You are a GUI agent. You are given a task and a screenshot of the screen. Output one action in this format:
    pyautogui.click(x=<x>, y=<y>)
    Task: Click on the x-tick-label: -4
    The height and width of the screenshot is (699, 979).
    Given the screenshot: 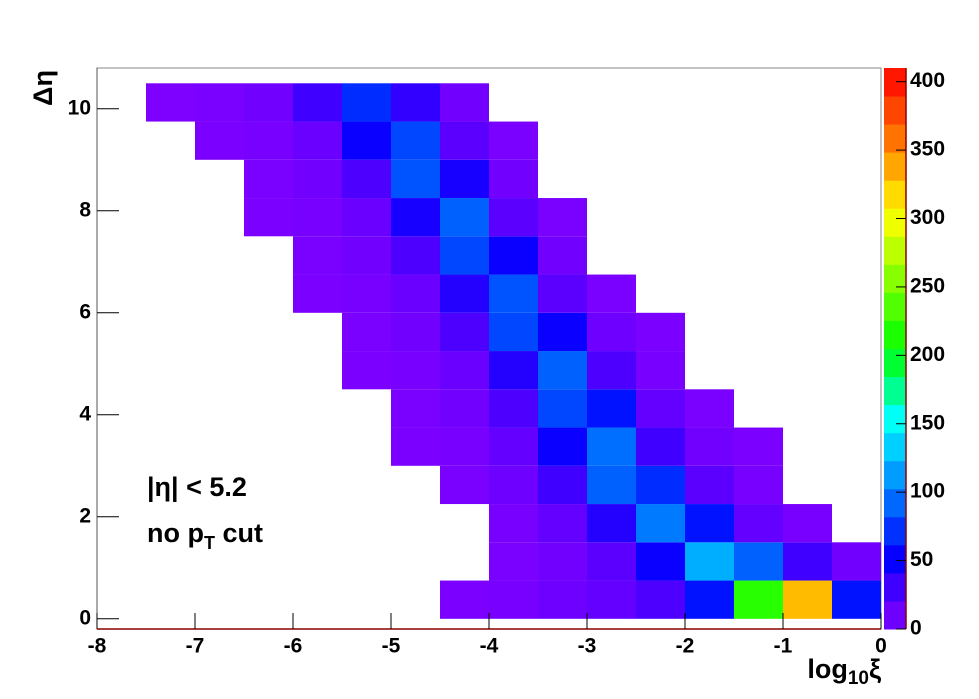 What is the action you would take?
    pyautogui.click(x=489, y=646)
    